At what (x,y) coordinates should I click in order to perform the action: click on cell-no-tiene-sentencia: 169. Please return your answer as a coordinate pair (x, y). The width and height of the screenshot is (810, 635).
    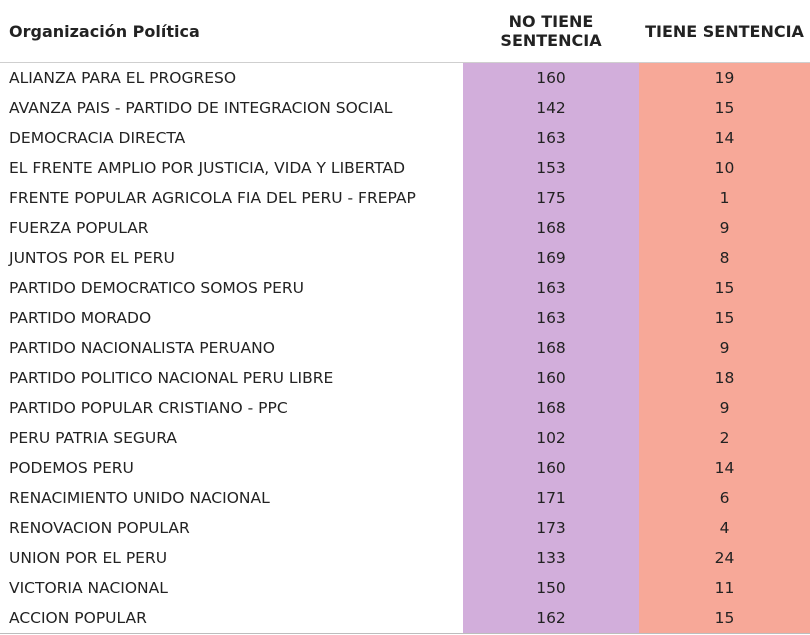
    Looking at the image, I should click on (551, 258).